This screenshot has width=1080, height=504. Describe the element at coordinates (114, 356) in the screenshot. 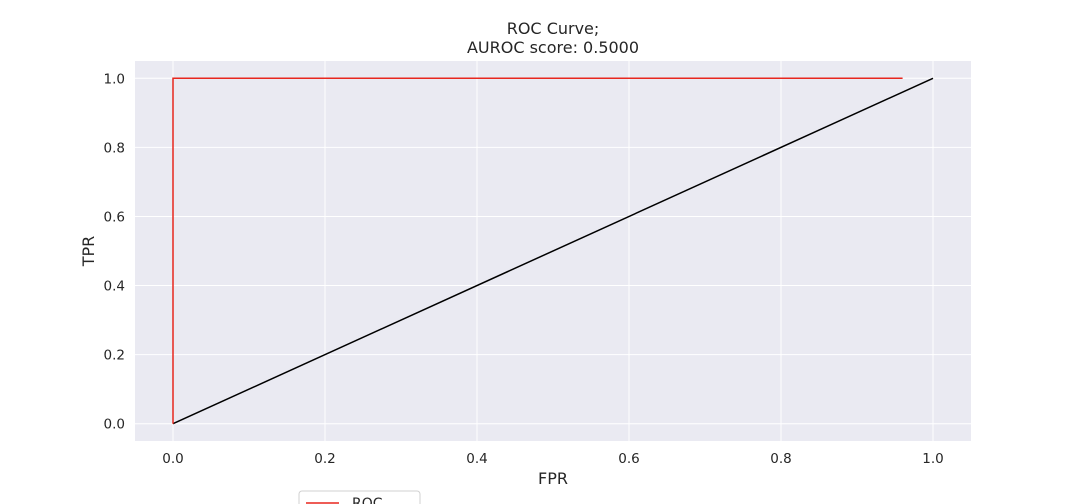

I see `y-tick-label: 0.2` at that location.